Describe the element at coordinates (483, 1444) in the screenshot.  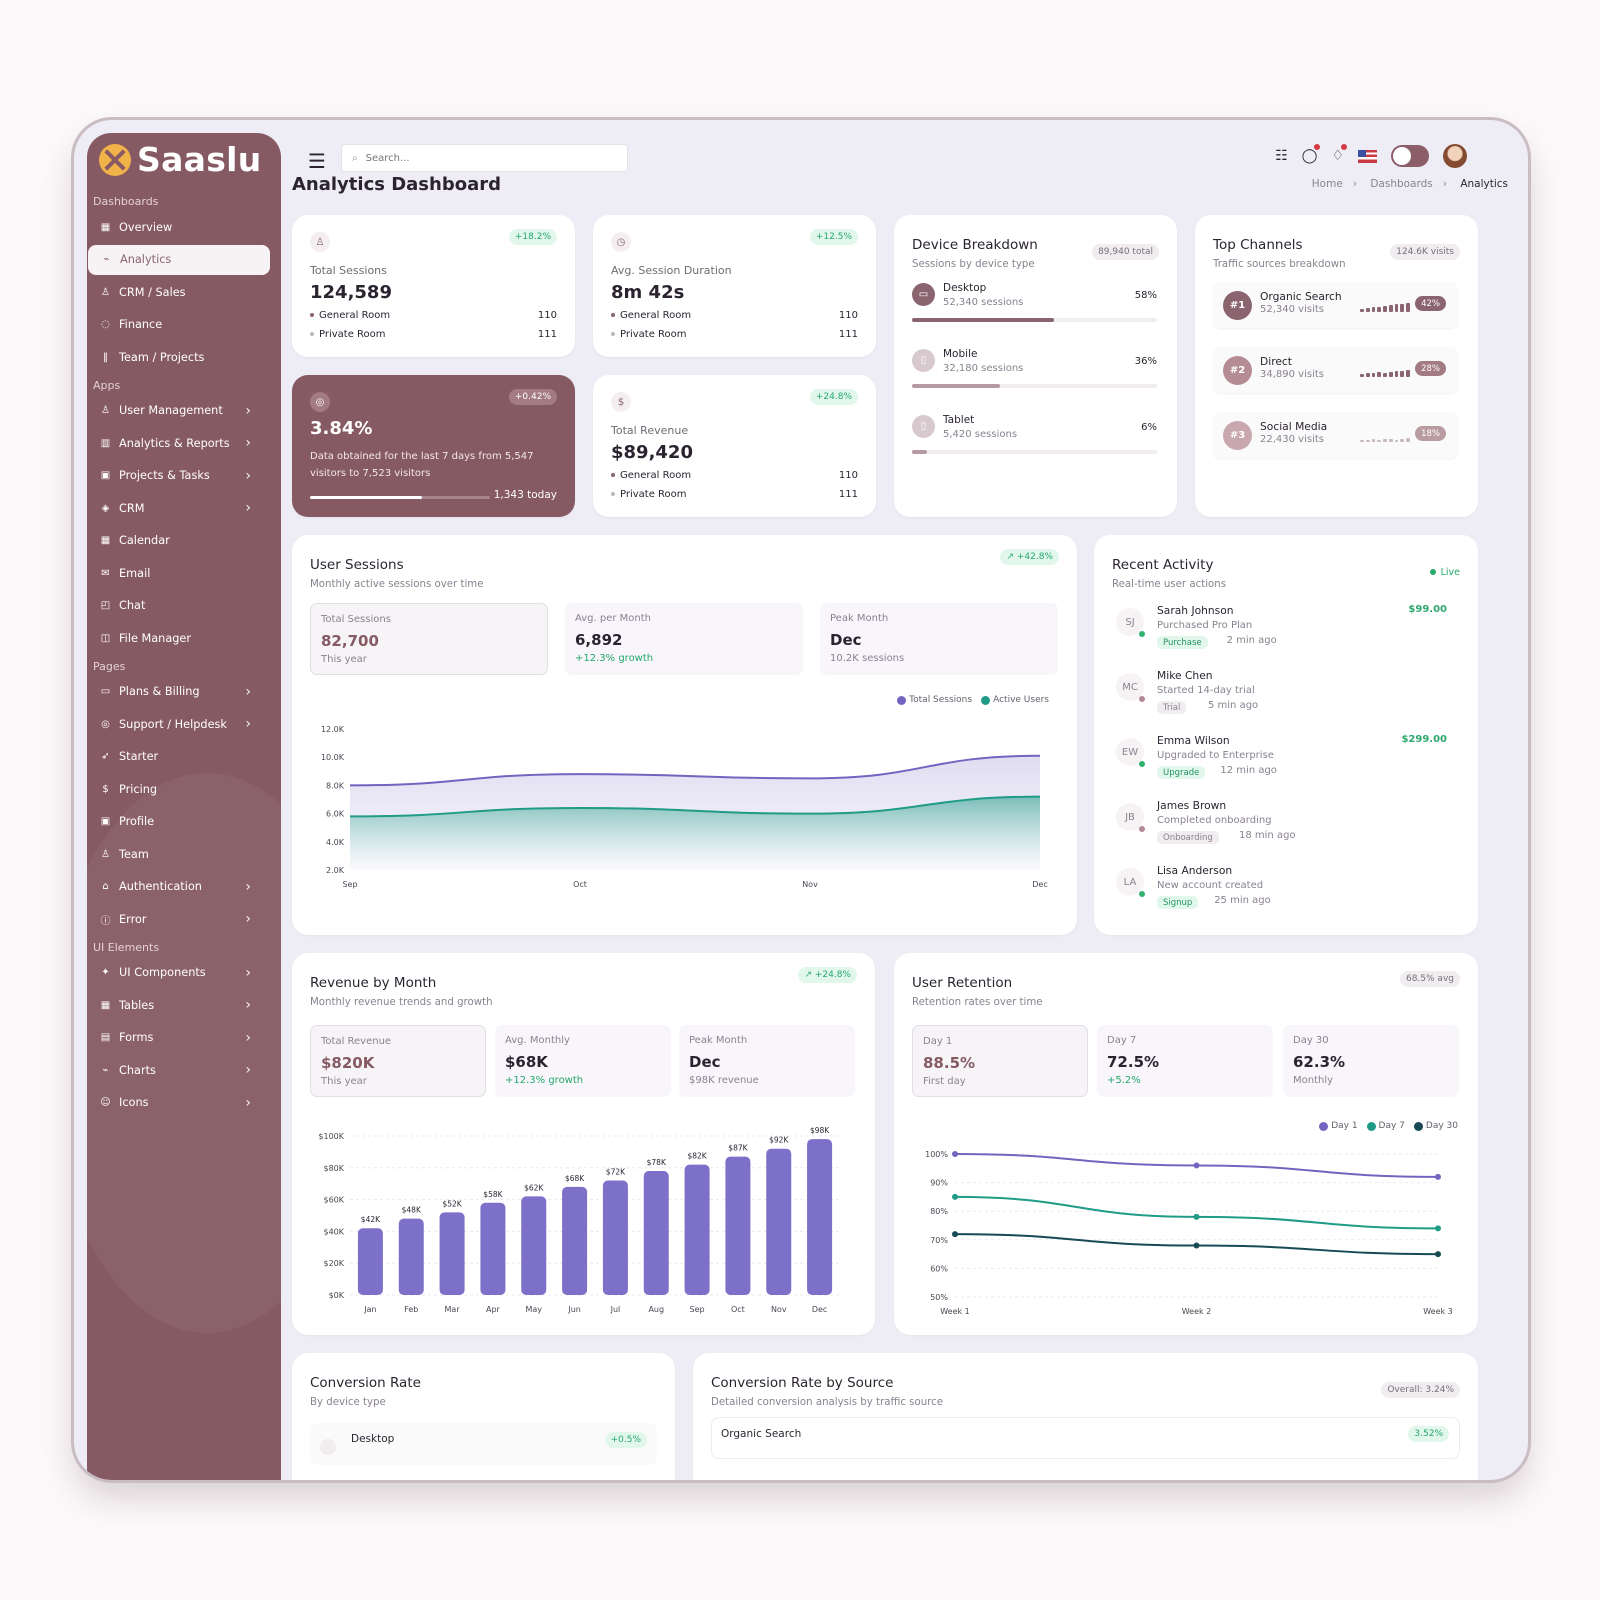
I see `device-conversion-row: Desktop +0.5%` at that location.